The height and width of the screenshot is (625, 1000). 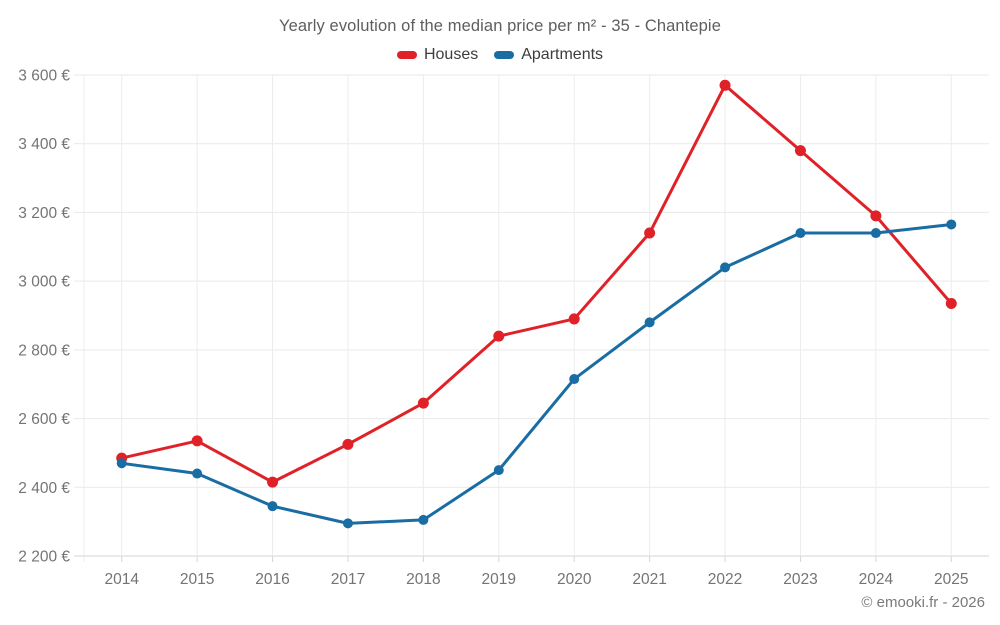 What do you see at coordinates (44, 488) in the screenshot?
I see `y-axis-label-2400: 2 400 €` at bounding box center [44, 488].